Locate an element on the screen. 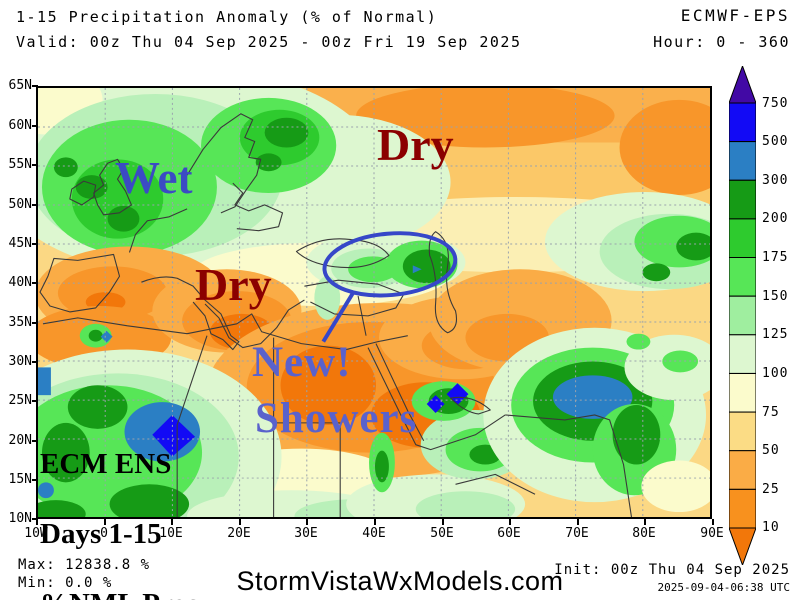 The width and height of the screenshot is (800, 600). lon-label: 50E is located at coordinates (442, 530).